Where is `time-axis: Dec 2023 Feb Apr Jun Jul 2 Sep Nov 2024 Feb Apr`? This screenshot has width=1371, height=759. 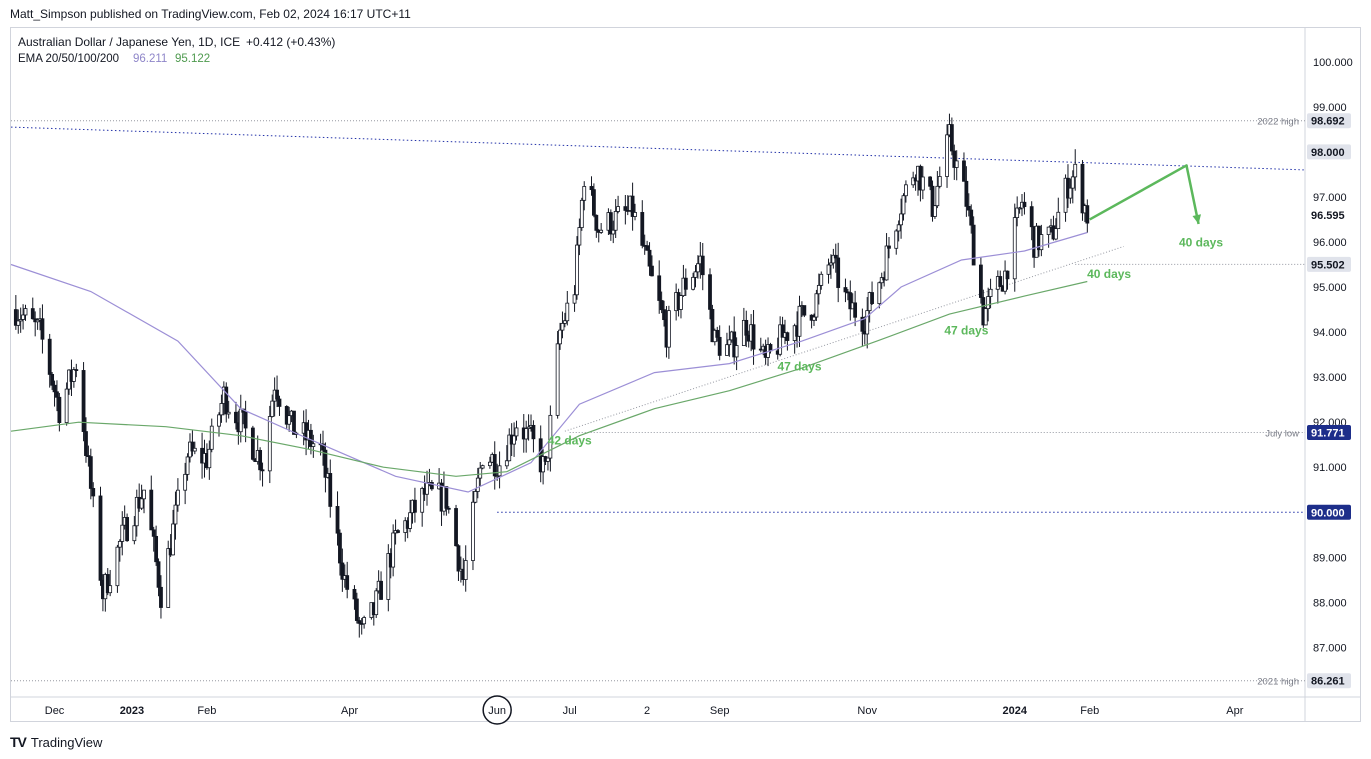 time-axis: Dec 2023 Feb Apr Jun Jul 2 Sep Nov 2024 Feb Apr is located at coordinates (644, 710).